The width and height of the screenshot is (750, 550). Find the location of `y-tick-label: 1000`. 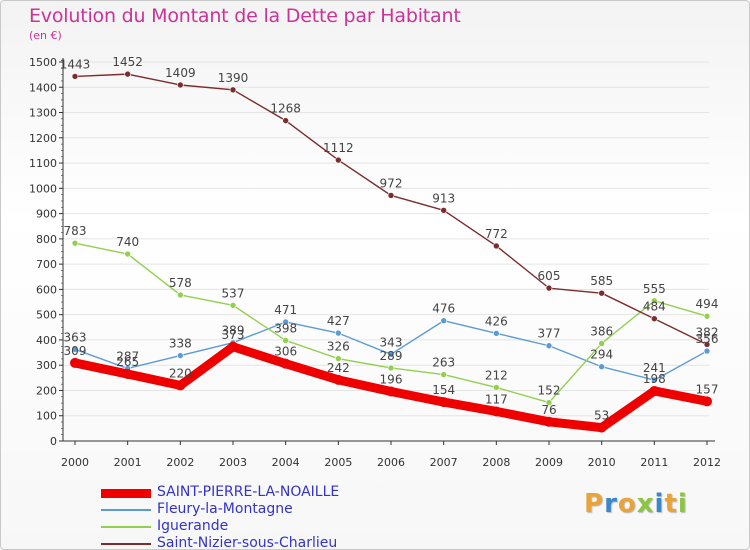

y-tick-label: 1000 is located at coordinates (43, 188).